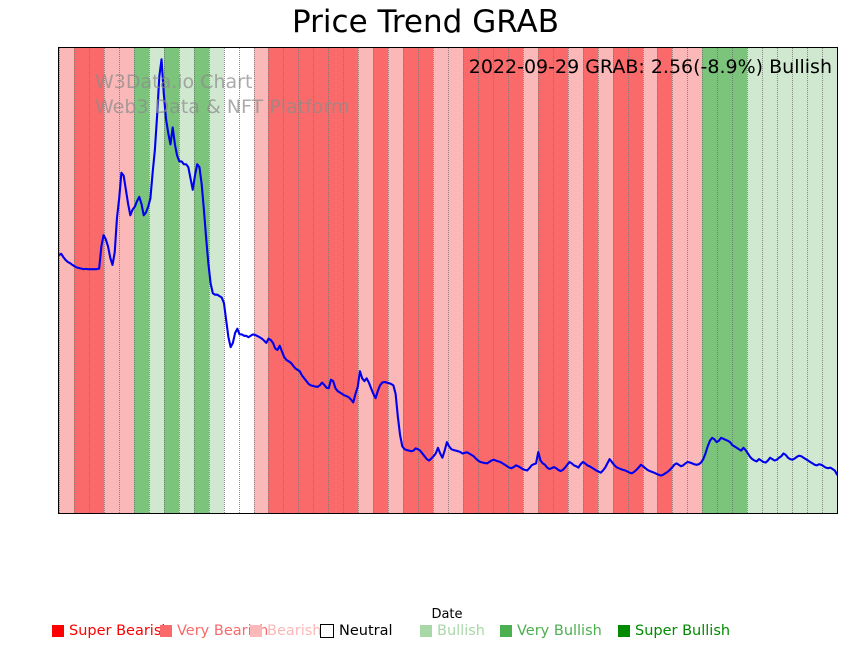 This screenshot has height=646, width=851. I want to click on latest-price-annotation: 2022-09-29 GRAB: 2.56(-8.9%) Bullish, so click(650, 67).